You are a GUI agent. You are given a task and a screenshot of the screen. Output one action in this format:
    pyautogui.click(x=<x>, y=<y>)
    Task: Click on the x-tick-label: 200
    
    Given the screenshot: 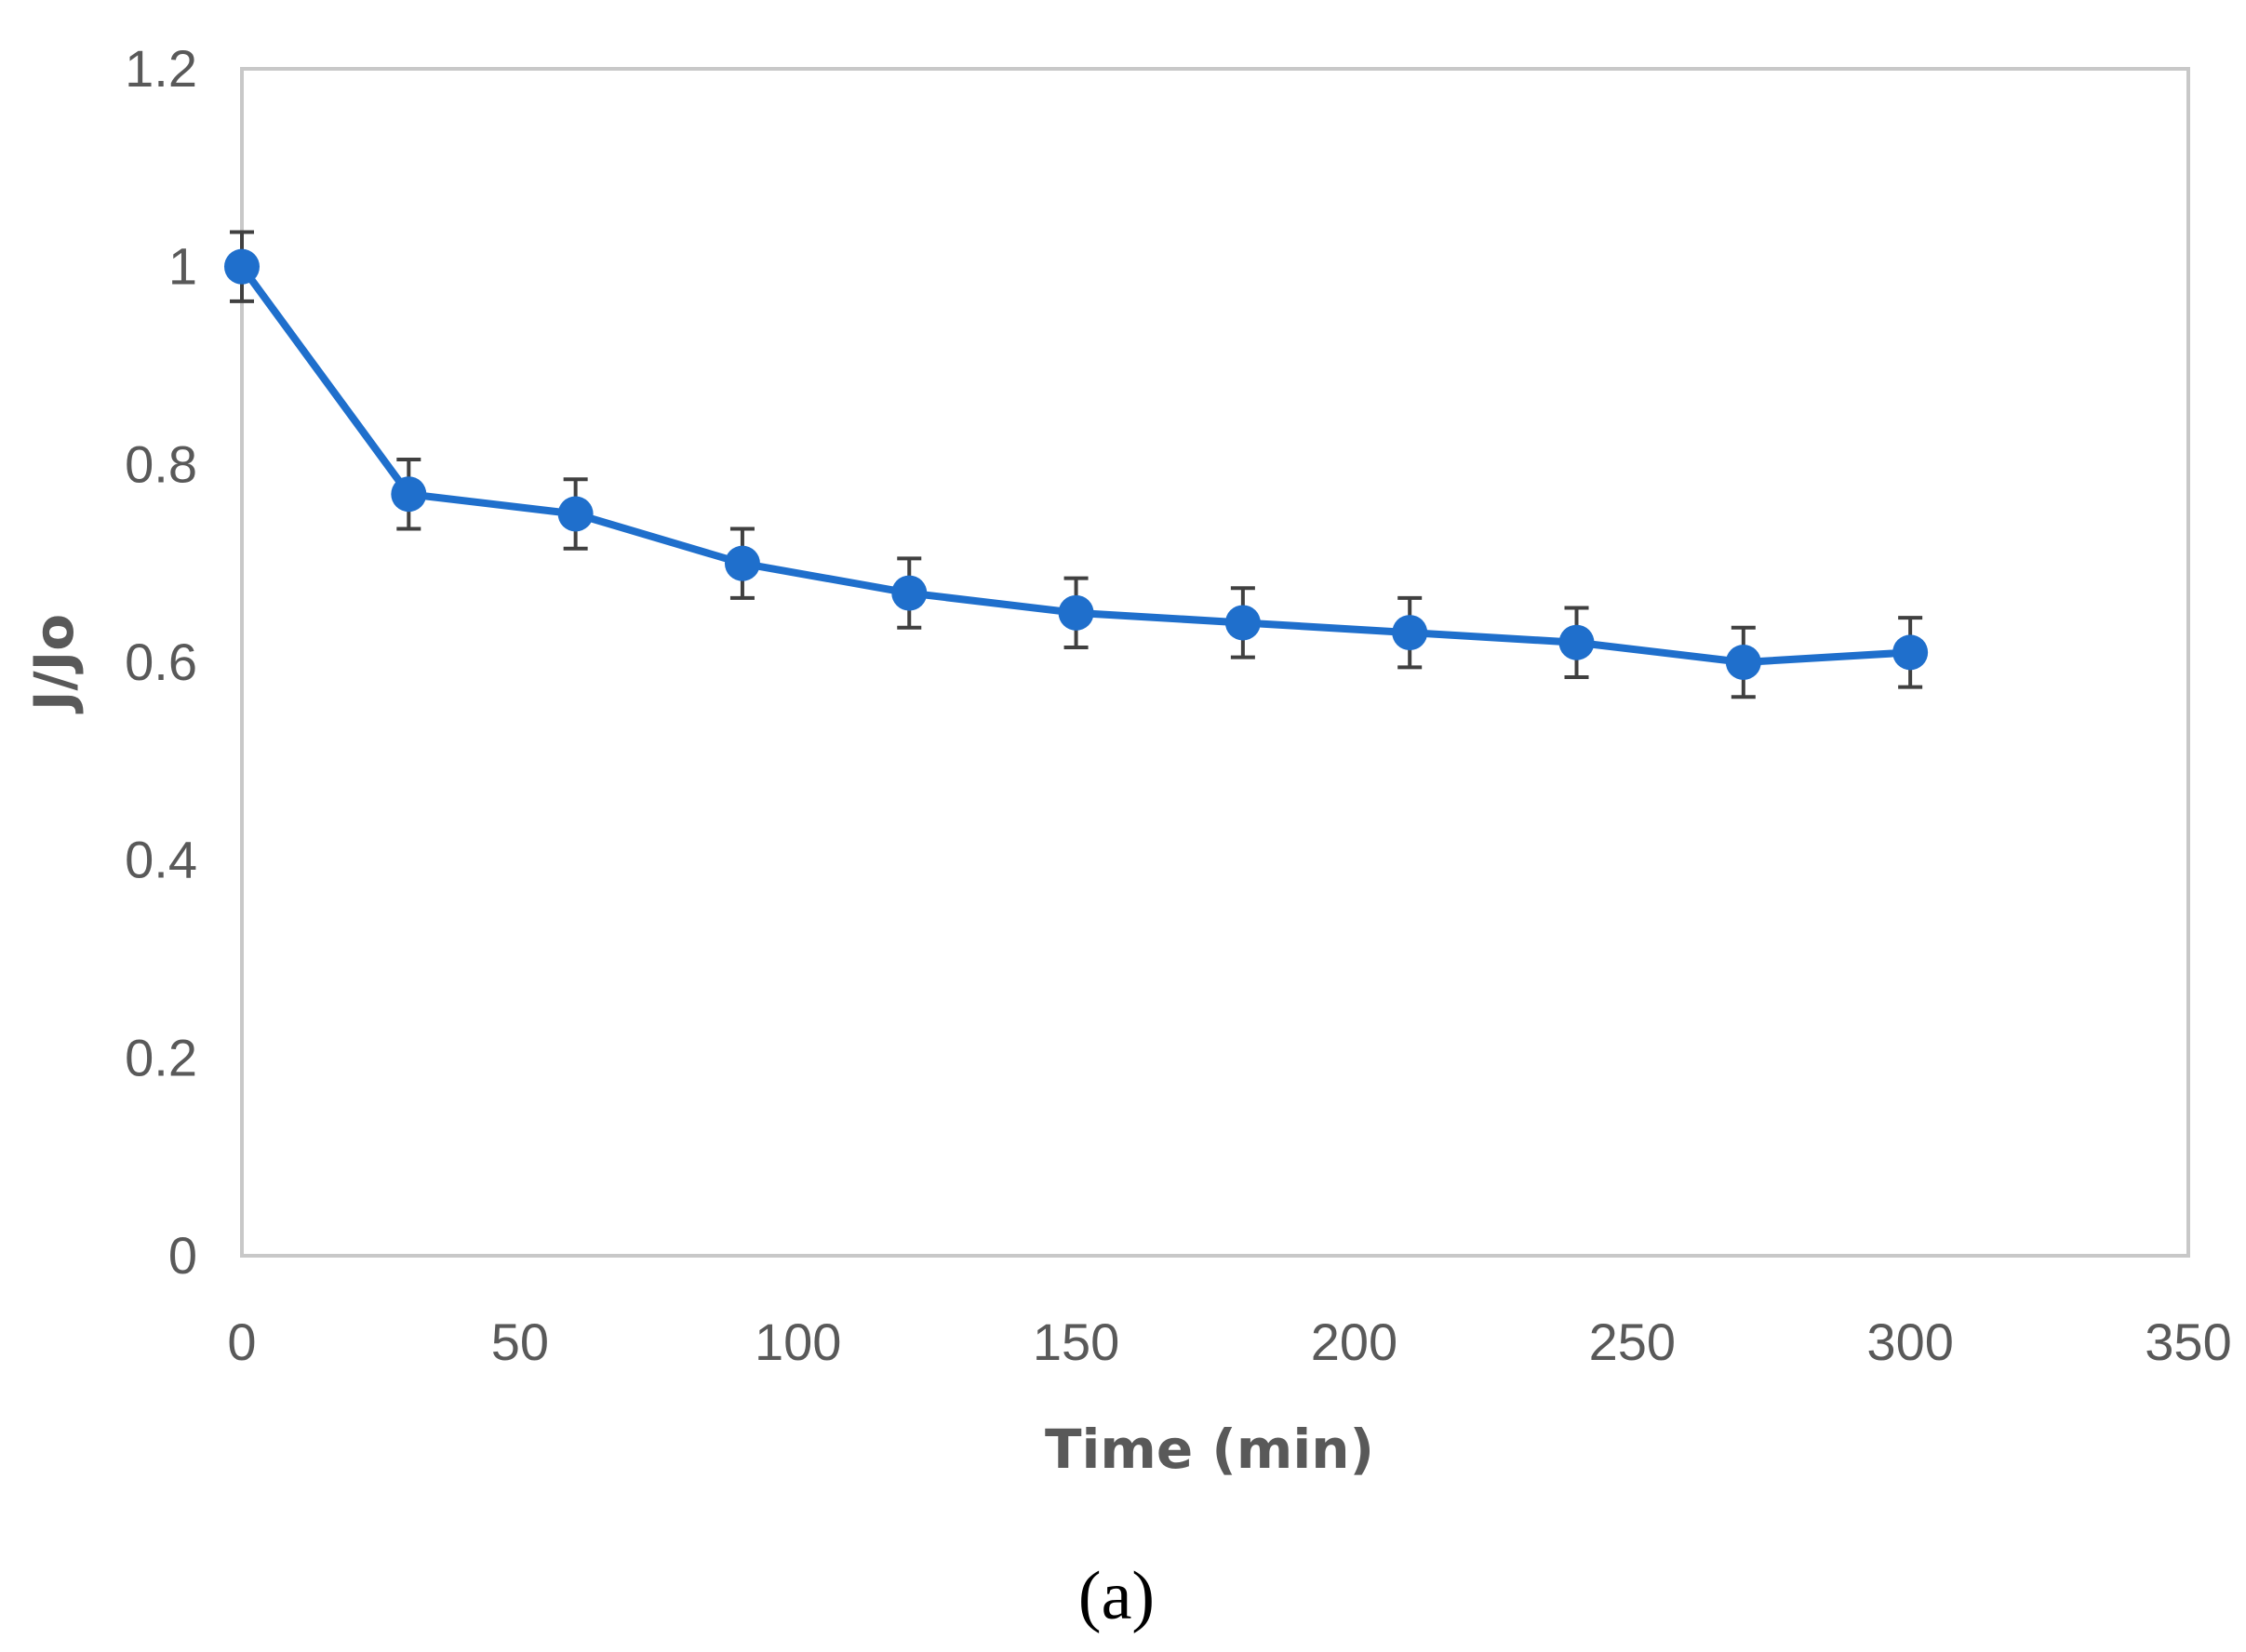 What is the action you would take?
    pyautogui.click(x=1354, y=1341)
    